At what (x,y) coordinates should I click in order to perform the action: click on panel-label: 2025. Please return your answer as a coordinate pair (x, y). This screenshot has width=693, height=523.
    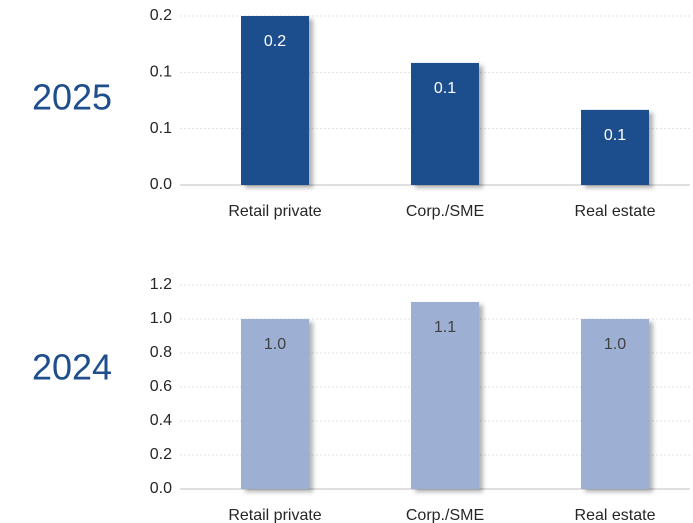
    Looking at the image, I should click on (72, 97).